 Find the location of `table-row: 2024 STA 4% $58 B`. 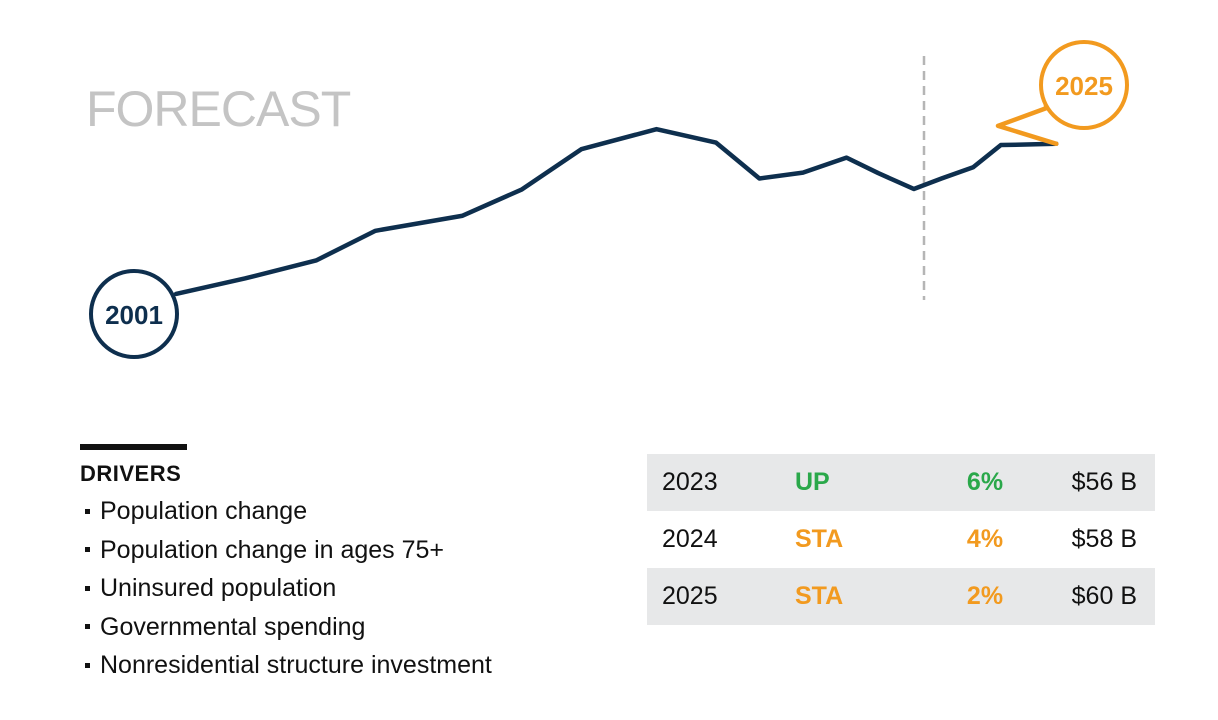

table-row: 2024 STA 4% $58 B is located at coordinates (901, 539).